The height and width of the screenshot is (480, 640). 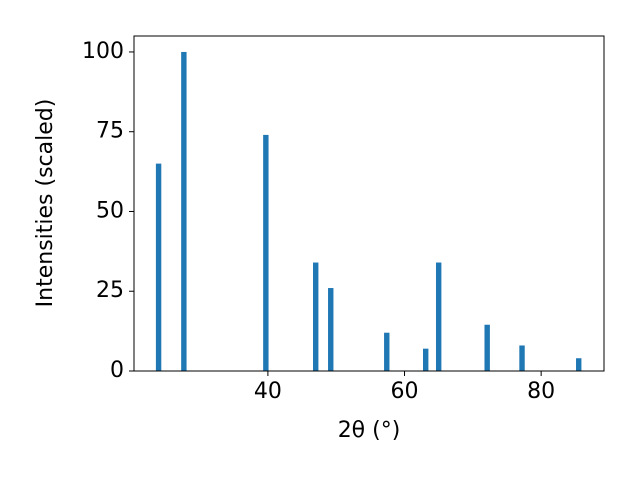 I want to click on y-tick-label: 100, so click(x=103, y=51).